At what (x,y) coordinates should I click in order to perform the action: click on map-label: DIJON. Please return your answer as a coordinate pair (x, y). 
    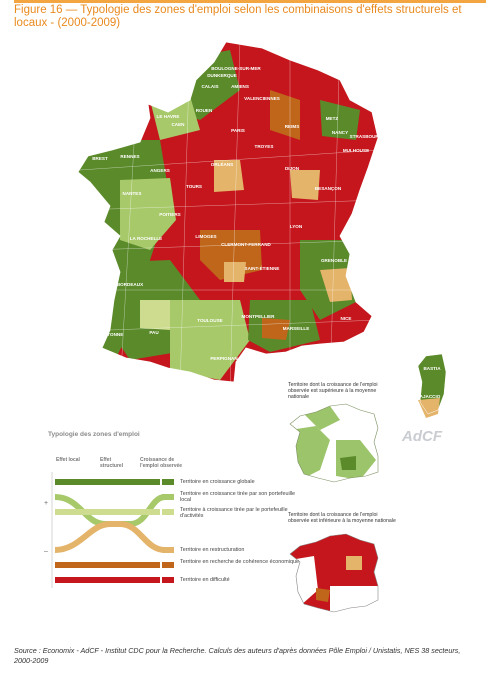
    Looking at the image, I should click on (292, 168).